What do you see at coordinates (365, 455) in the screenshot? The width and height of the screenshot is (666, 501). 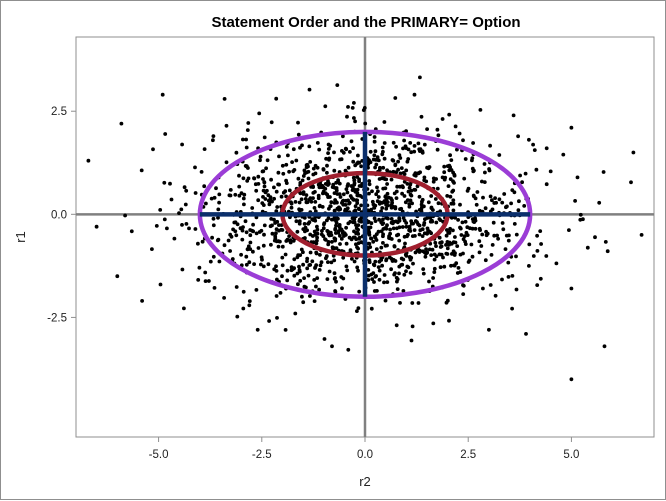 I see `x-tick-label: 0.0` at bounding box center [365, 455].